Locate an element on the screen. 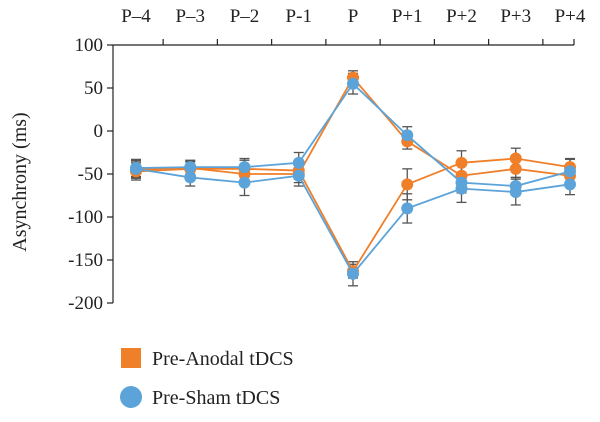 This screenshot has width=600, height=422. y-axis-title: Asynchrony (ms) is located at coordinates (20, 181).